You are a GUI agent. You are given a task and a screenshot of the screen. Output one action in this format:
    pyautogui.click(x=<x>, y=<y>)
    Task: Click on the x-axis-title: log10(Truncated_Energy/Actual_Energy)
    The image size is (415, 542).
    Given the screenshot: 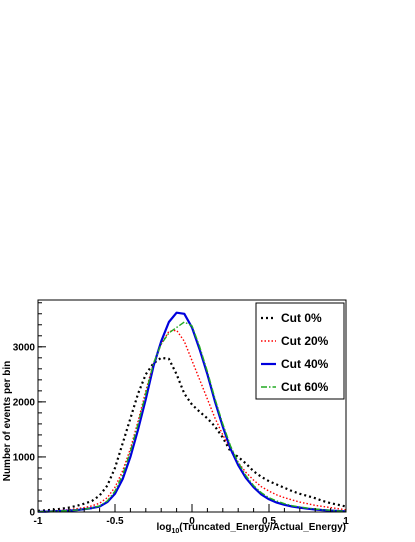 What is the action you would take?
    pyautogui.click(x=251, y=528)
    